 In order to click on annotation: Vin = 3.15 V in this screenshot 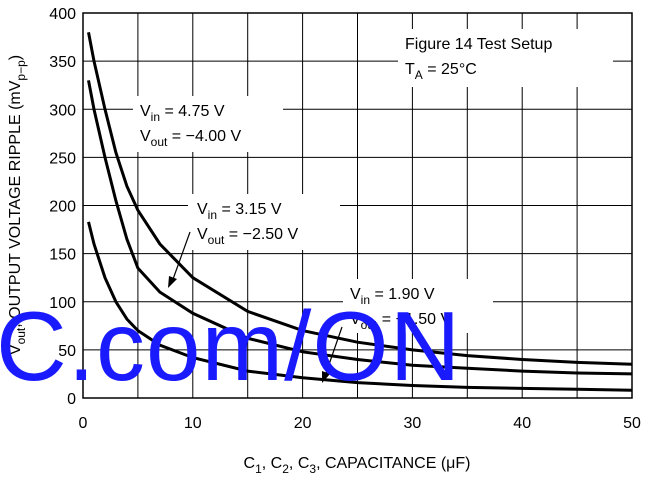, I will do `click(239, 211)`.